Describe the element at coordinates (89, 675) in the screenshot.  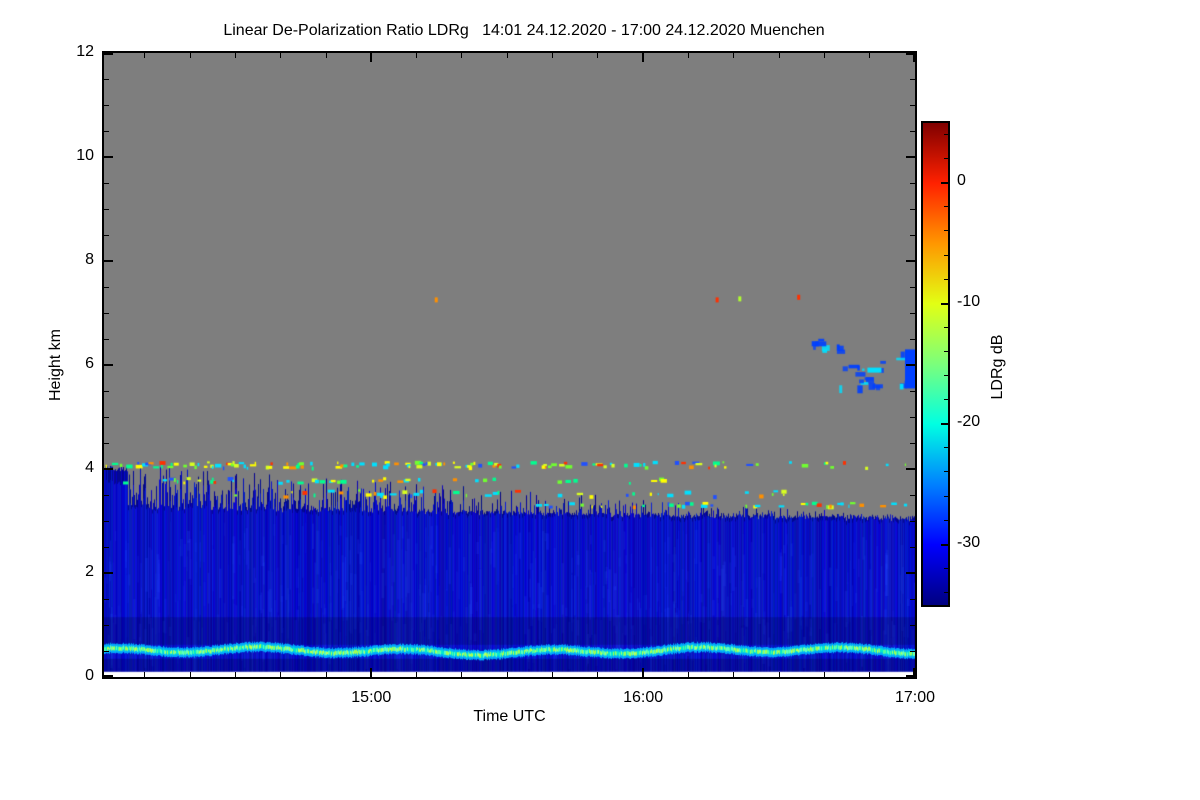
I see `y-axis-tick-label: 0` at that location.